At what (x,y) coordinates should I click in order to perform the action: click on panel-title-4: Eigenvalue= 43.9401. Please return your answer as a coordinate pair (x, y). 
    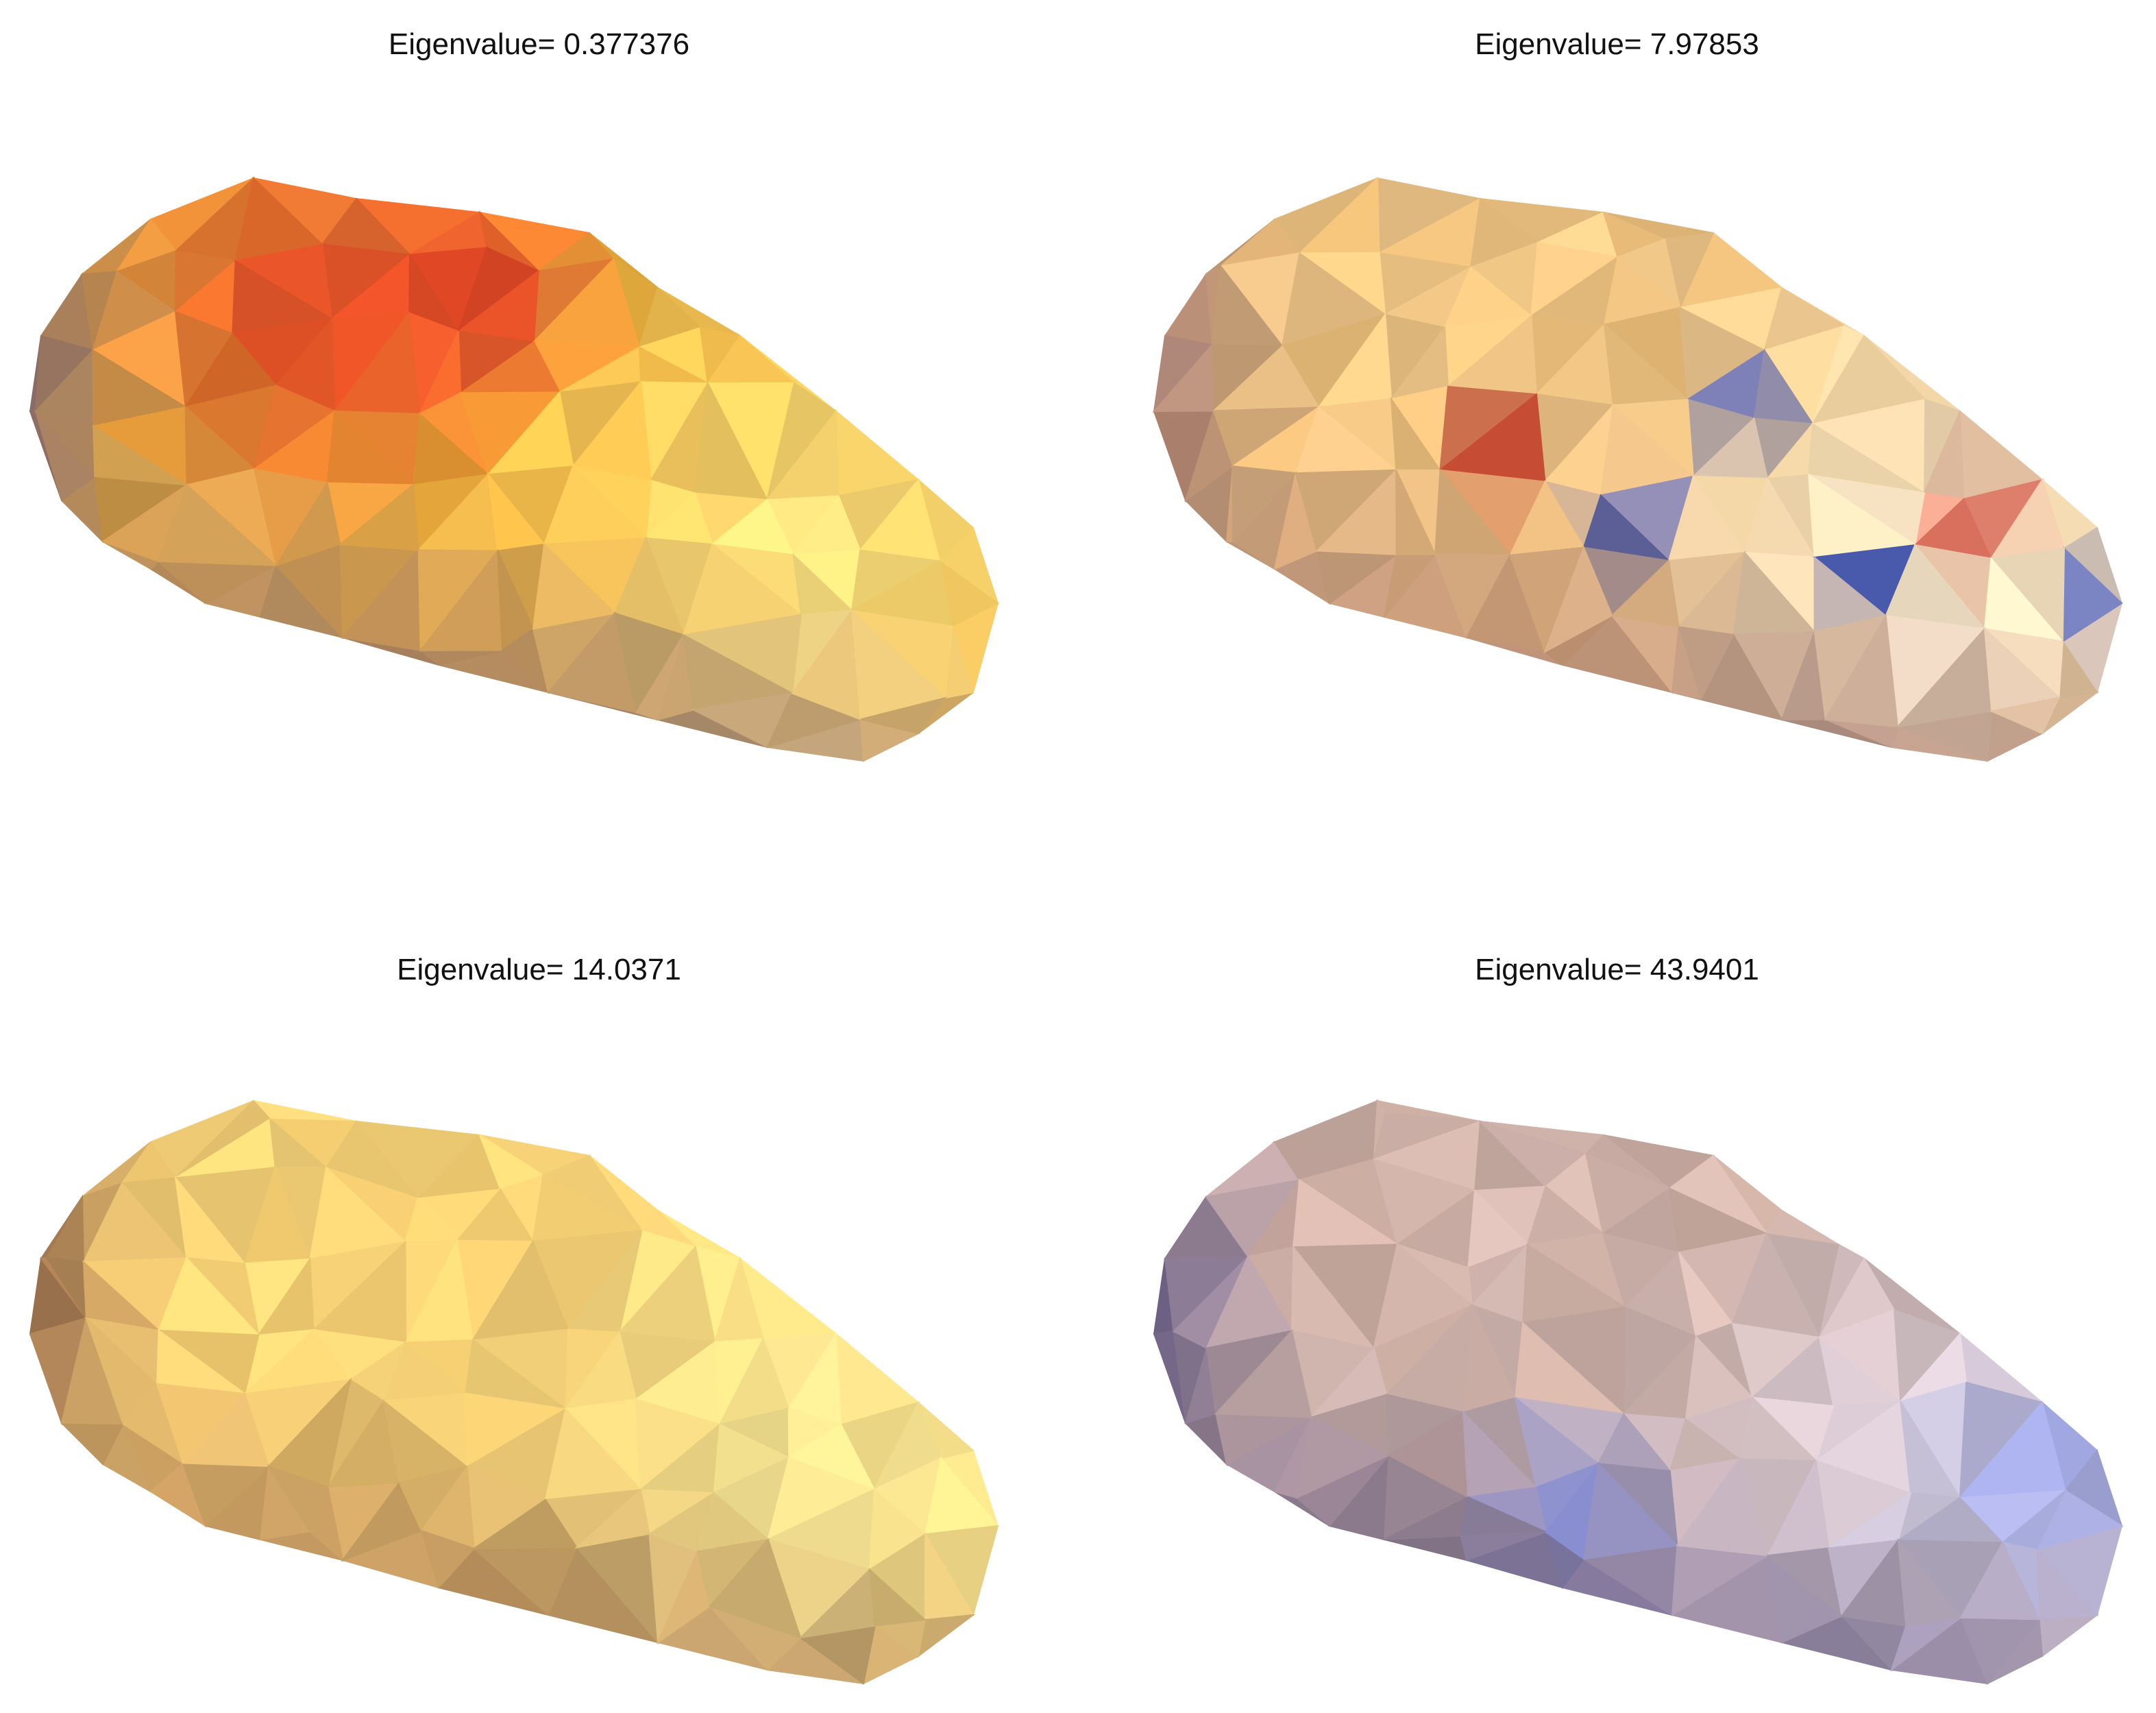
    Looking at the image, I should click on (1617, 970).